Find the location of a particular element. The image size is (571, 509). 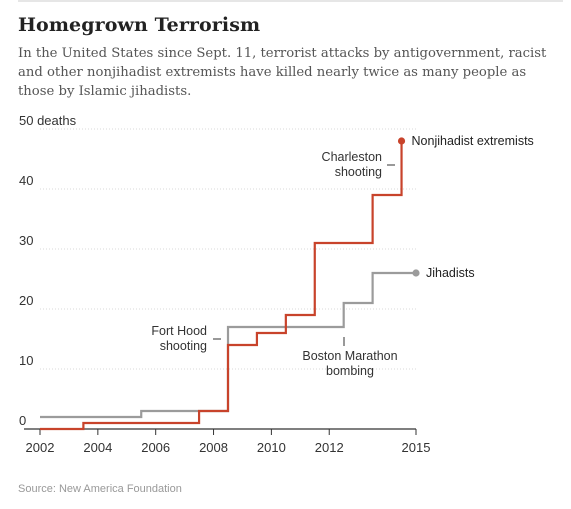

y-tick-label: 40 is located at coordinates (26, 180).